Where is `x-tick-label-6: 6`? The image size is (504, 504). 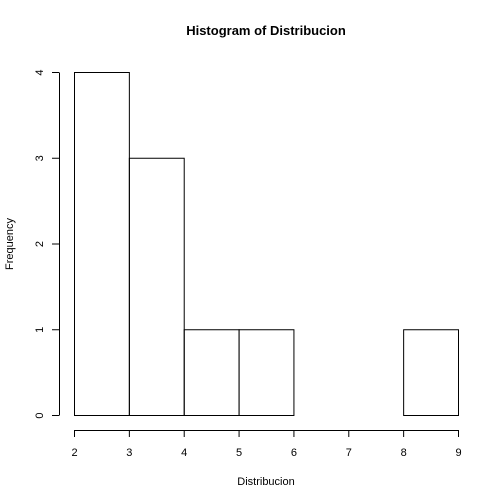
x-tick-label-6: 6 is located at coordinates (294, 453).